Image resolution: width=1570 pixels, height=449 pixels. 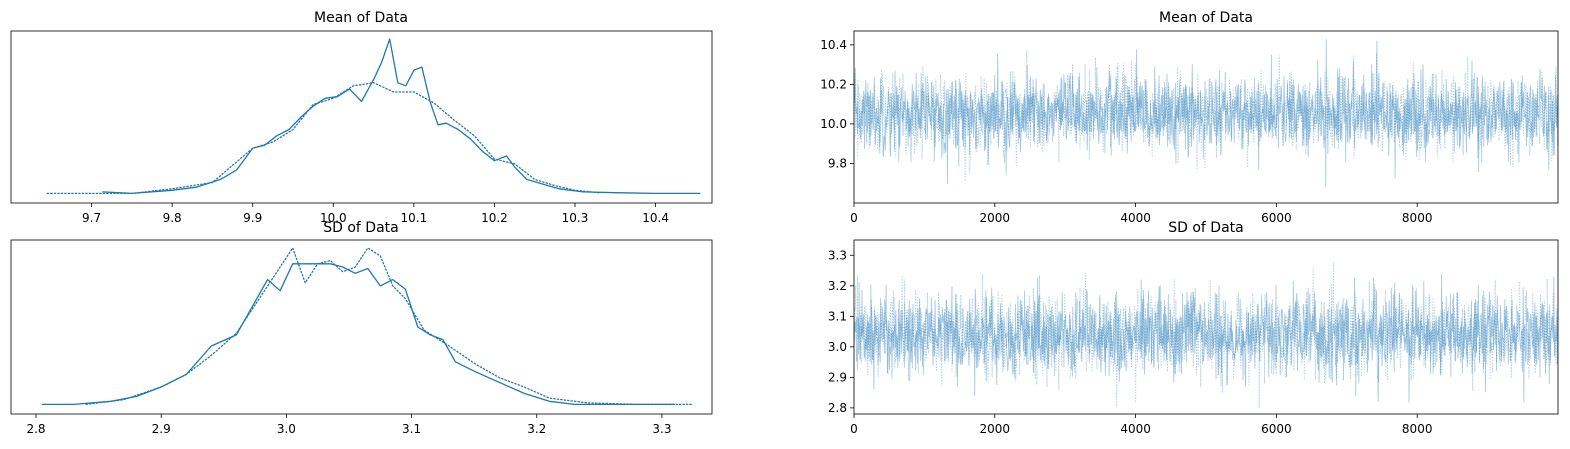 I want to click on y-tick-label: 2.9, so click(x=837, y=377).